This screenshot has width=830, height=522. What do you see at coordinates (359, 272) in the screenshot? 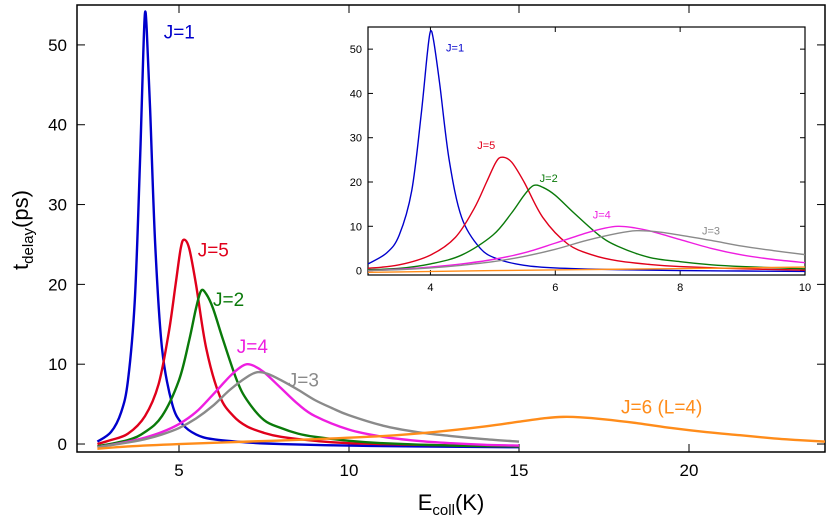
I see `inset-y-tick-label: 0` at bounding box center [359, 272].